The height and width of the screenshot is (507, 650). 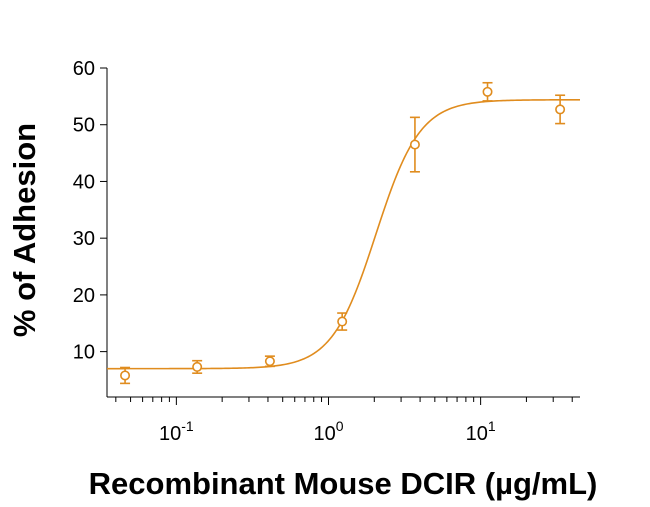 What do you see at coordinates (343, 483) in the screenshot?
I see `x-axis-title: Recombinant Mouse DCIR (µg/mL)` at bounding box center [343, 483].